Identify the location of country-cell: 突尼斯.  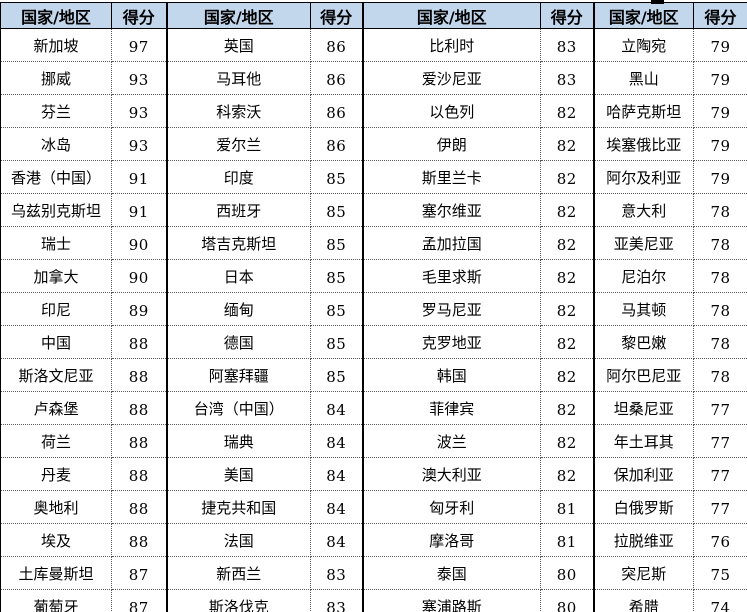
(643, 573).